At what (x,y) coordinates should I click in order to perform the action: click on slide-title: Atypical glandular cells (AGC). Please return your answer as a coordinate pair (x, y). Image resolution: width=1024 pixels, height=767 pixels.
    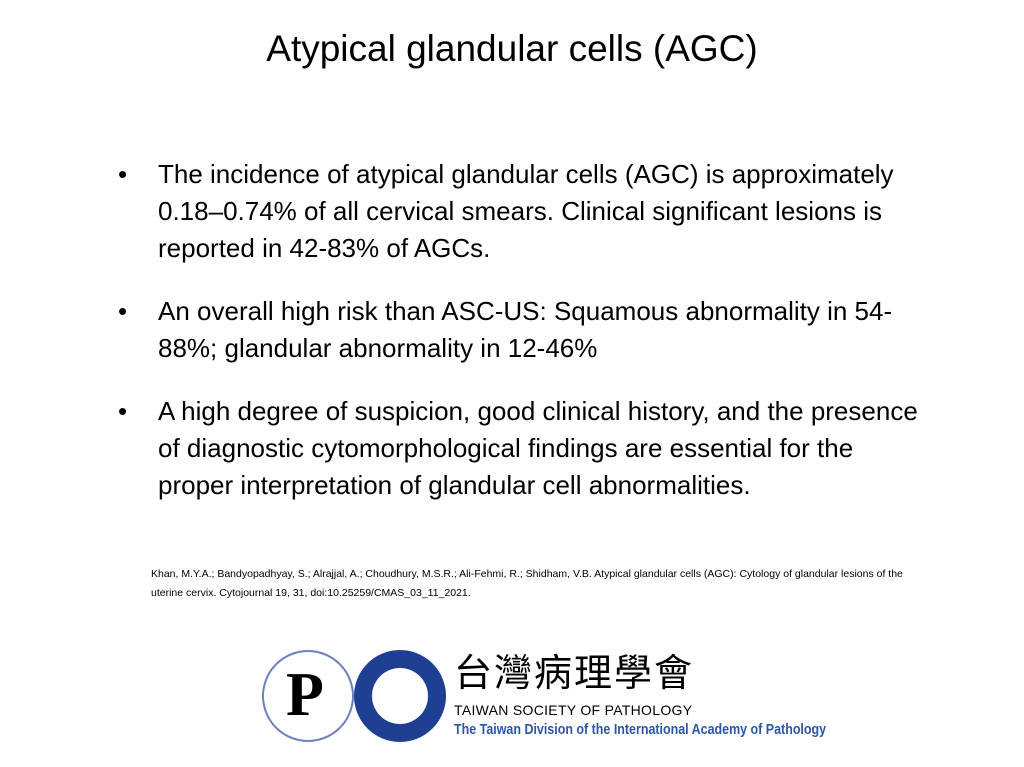
    Looking at the image, I should click on (512, 48).